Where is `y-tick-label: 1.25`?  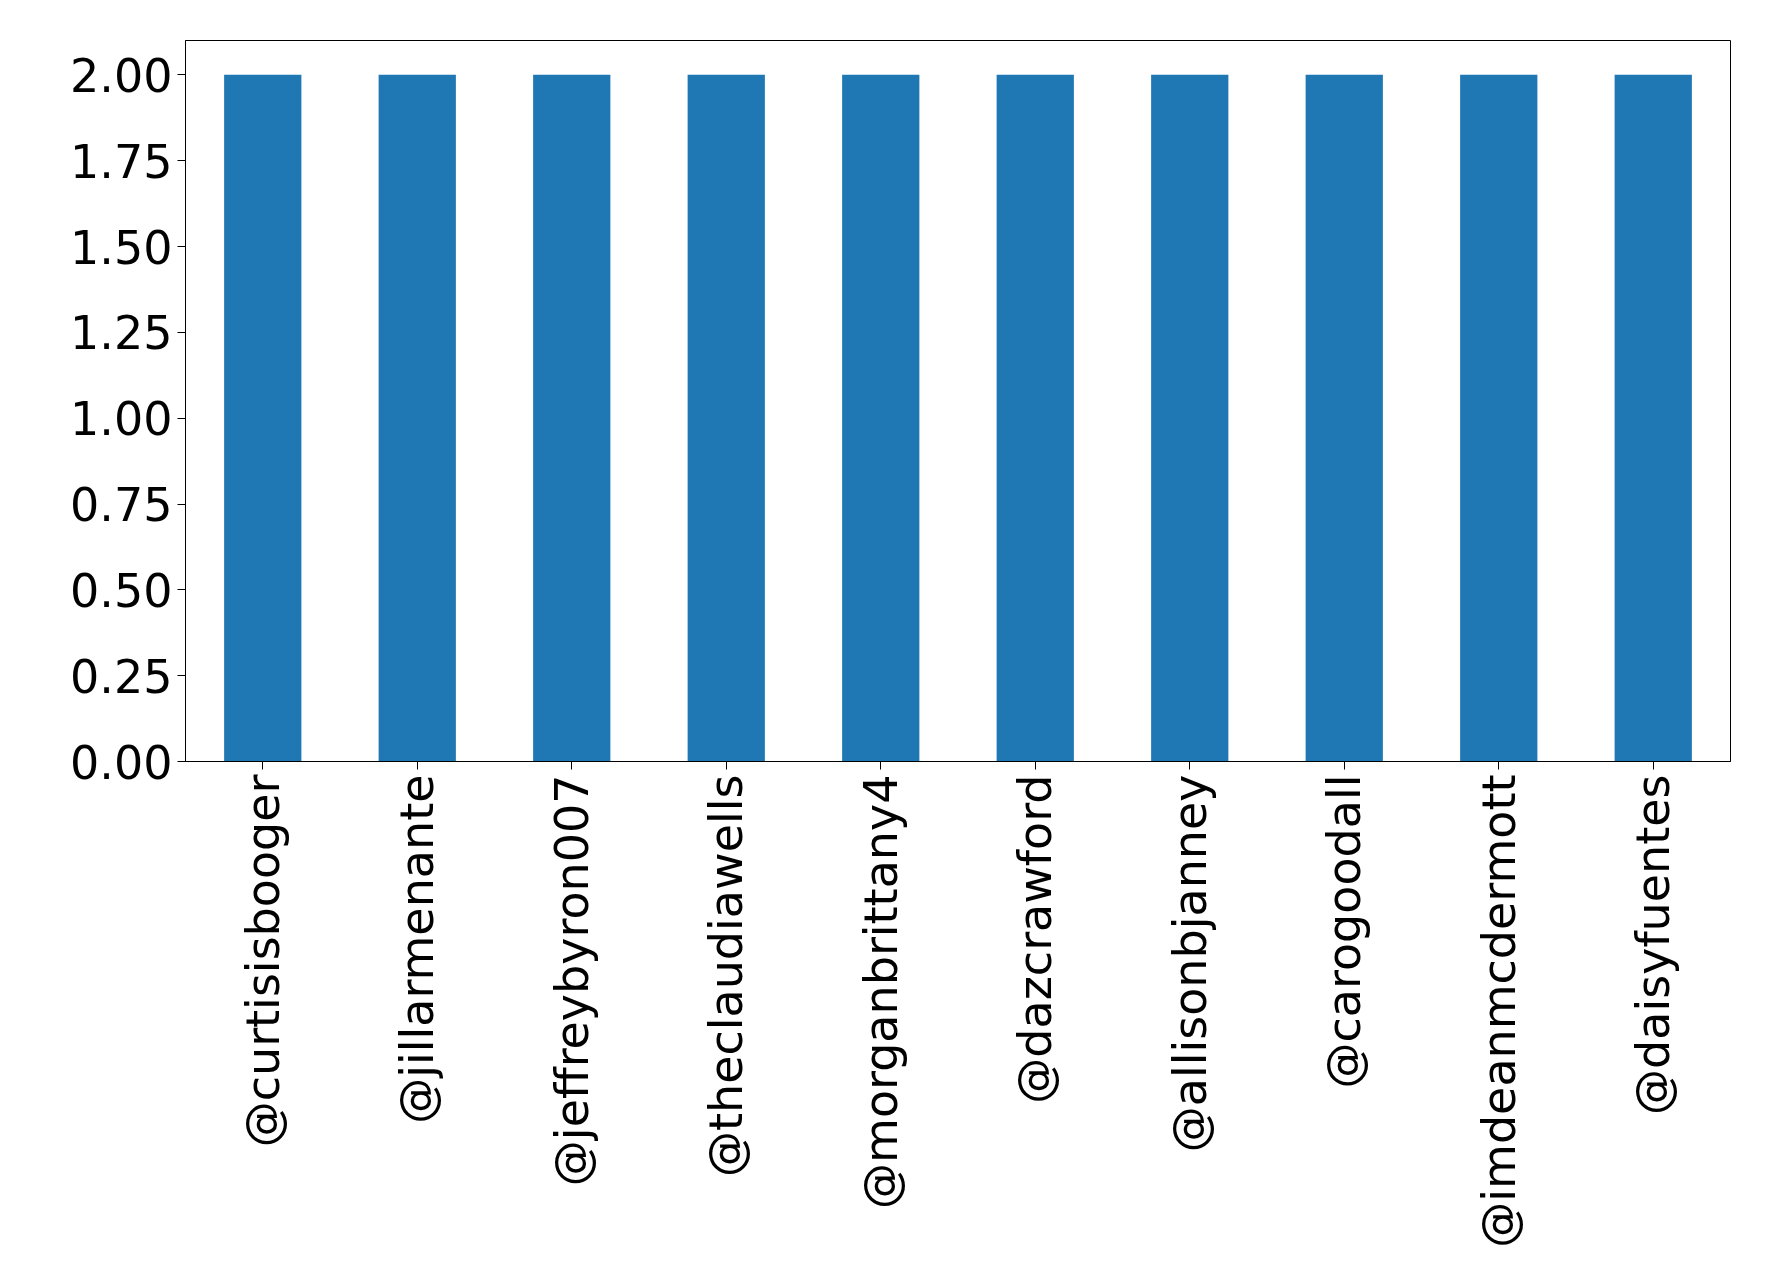
y-tick-label: 1.25 is located at coordinates (121, 333).